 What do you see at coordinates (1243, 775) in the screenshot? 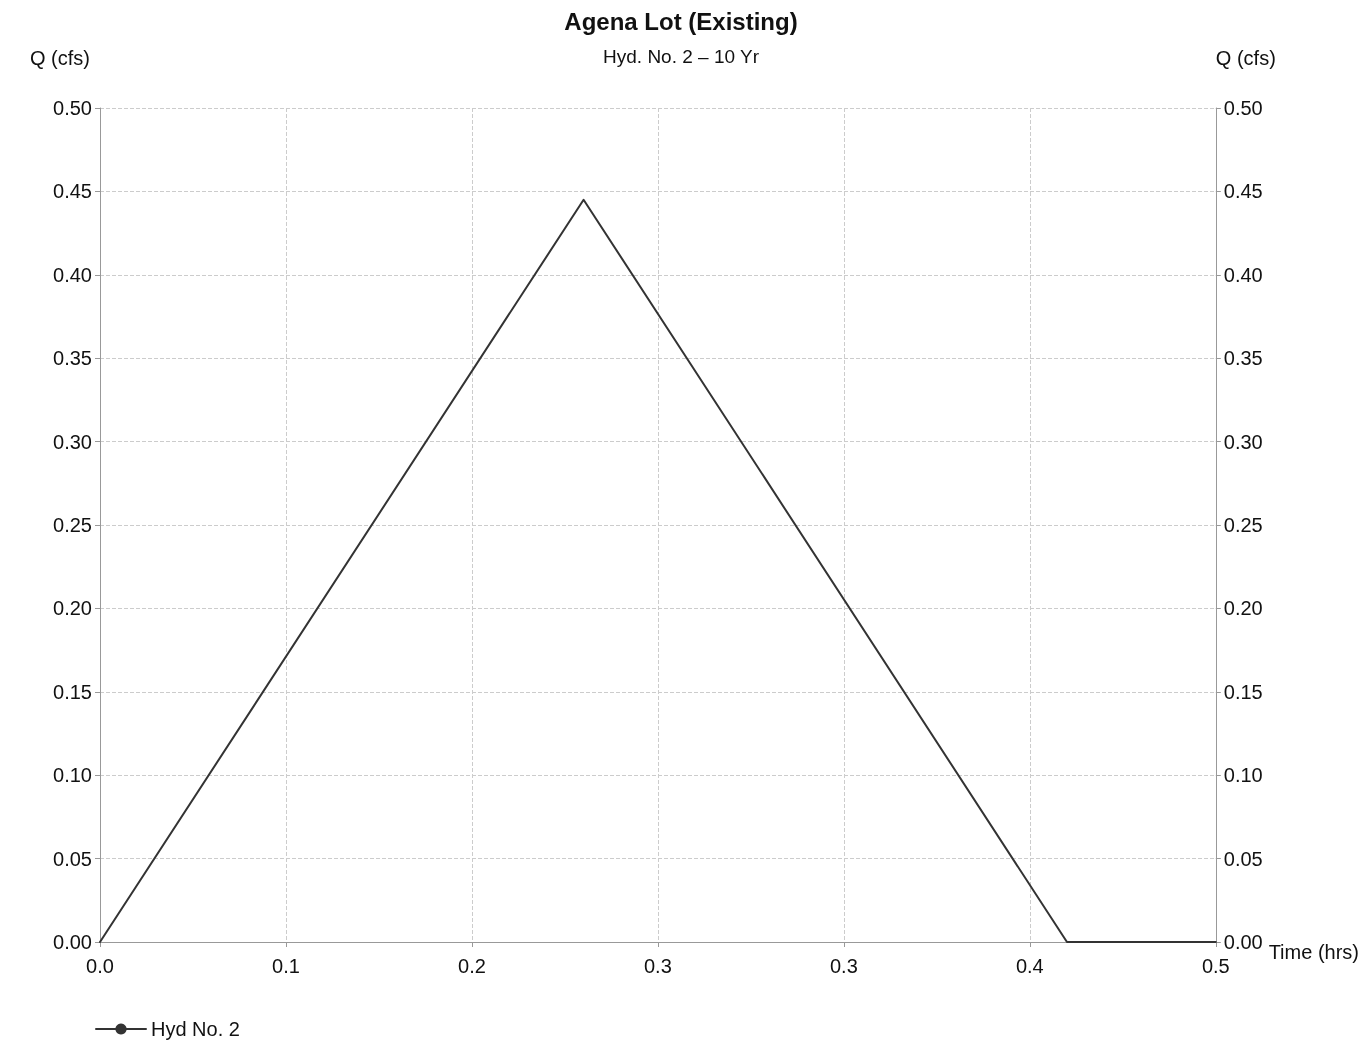
I see `y2-tick-label: 0.10` at bounding box center [1243, 775].